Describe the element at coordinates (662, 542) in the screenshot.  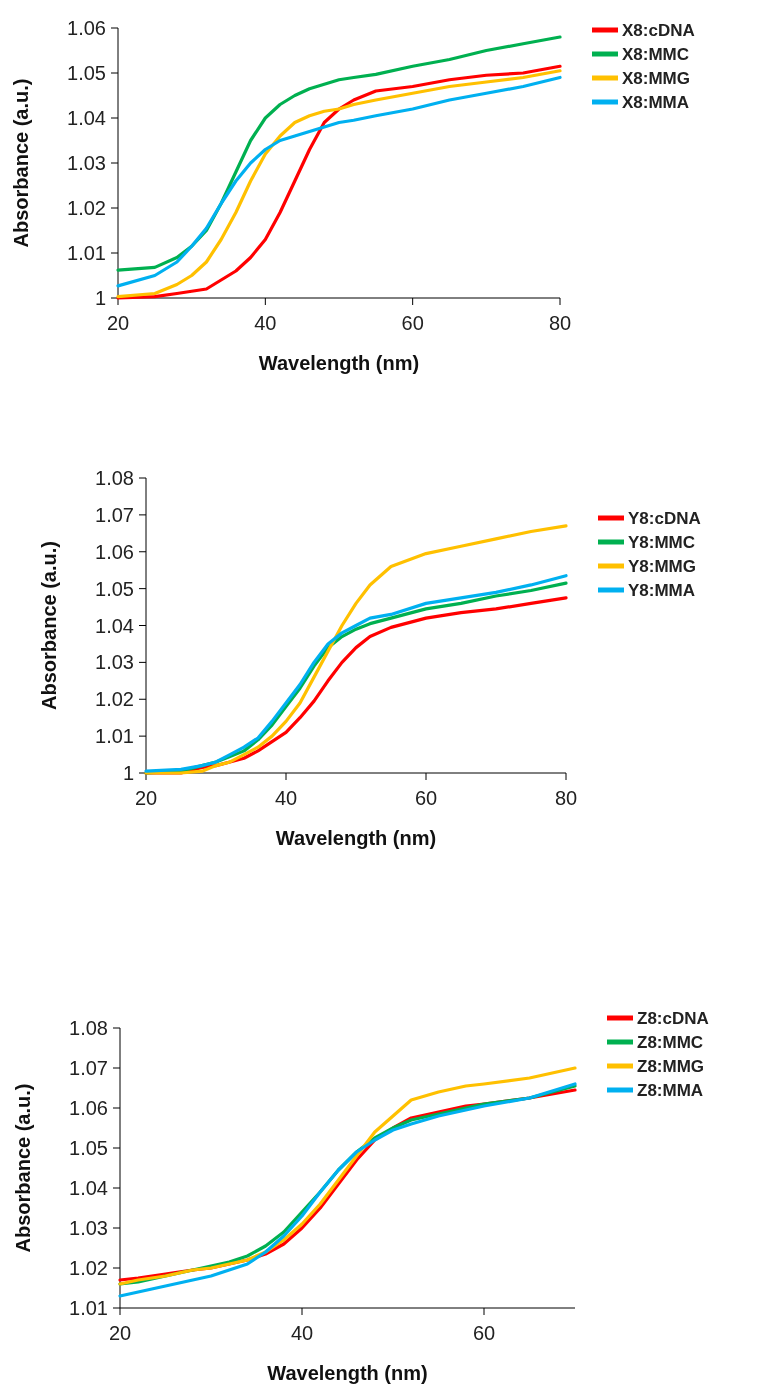
I see `legend-label: Y8:MMC` at that location.